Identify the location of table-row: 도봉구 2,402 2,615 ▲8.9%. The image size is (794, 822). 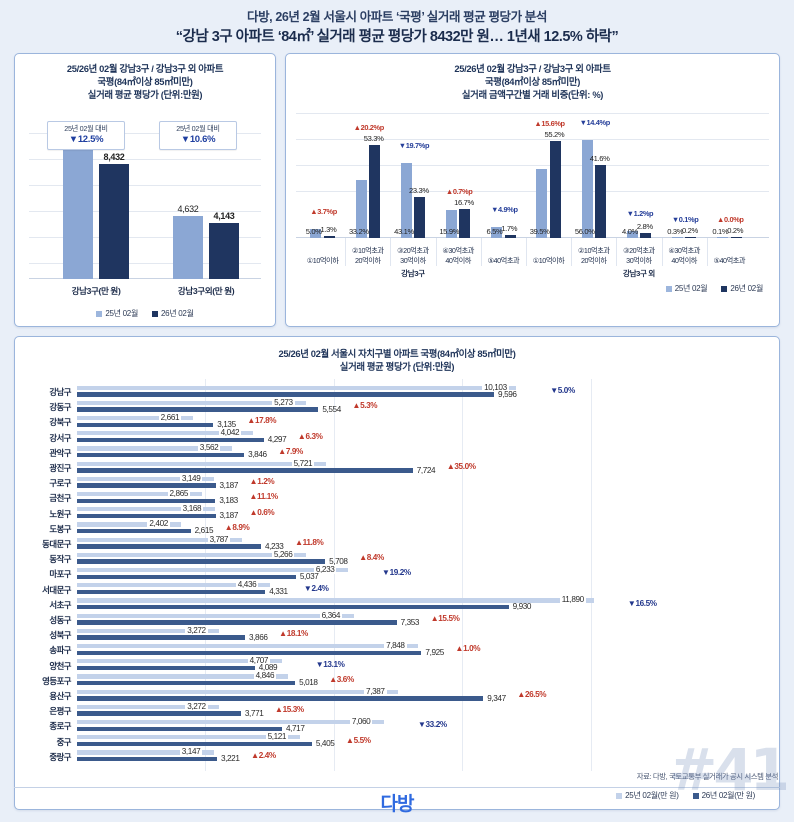
(397, 529).